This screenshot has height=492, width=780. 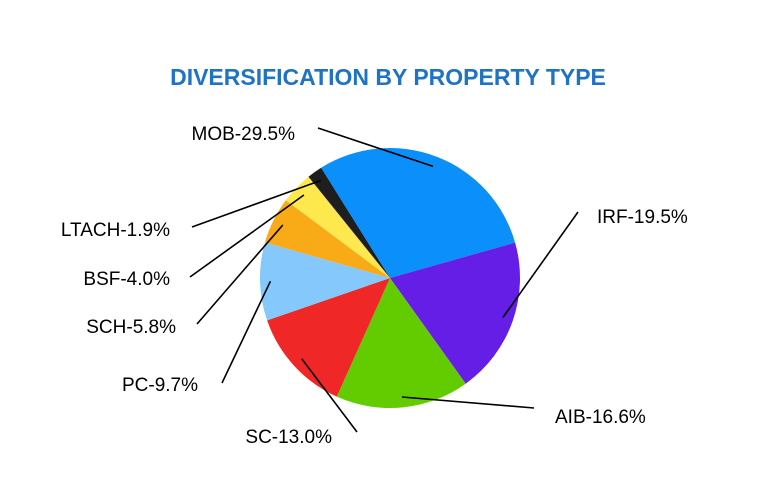 What do you see at coordinates (160, 385) in the screenshot?
I see `slice-label-pc: PC-9.7%` at bounding box center [160, 385].